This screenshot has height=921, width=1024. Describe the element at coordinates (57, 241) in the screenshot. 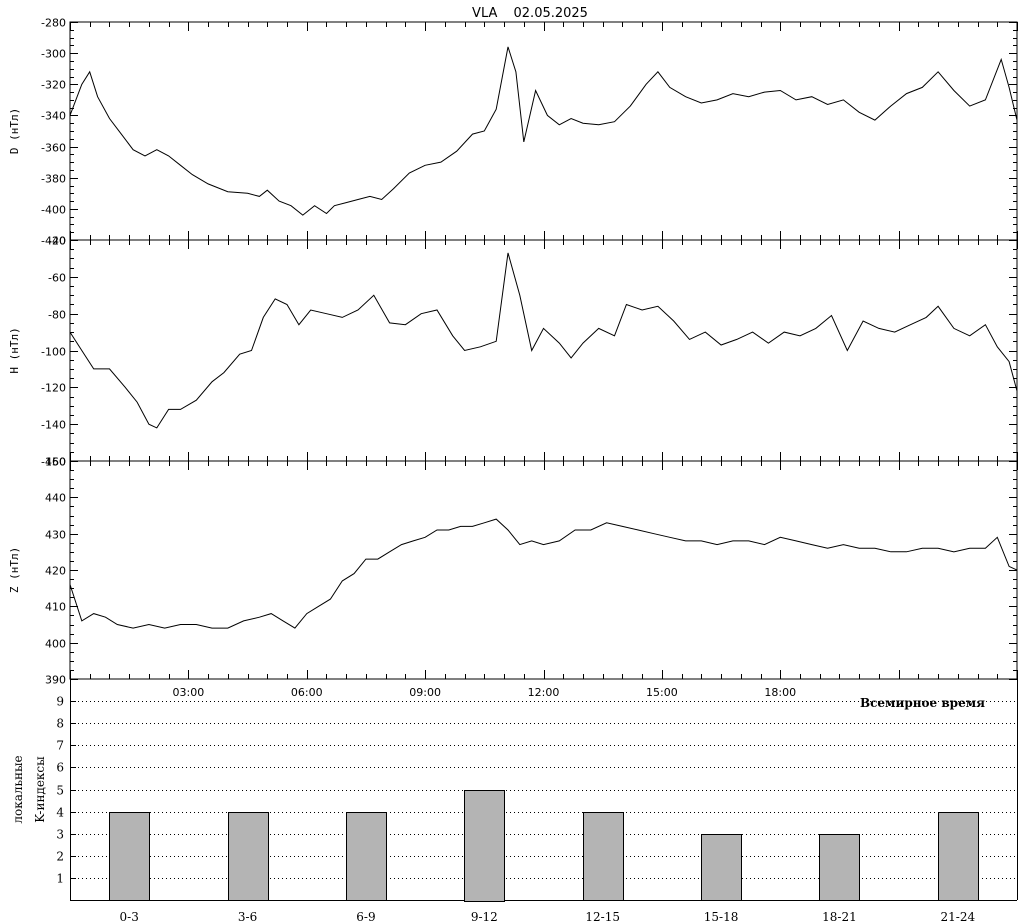

I see `y-tick-label: -40` at that location.